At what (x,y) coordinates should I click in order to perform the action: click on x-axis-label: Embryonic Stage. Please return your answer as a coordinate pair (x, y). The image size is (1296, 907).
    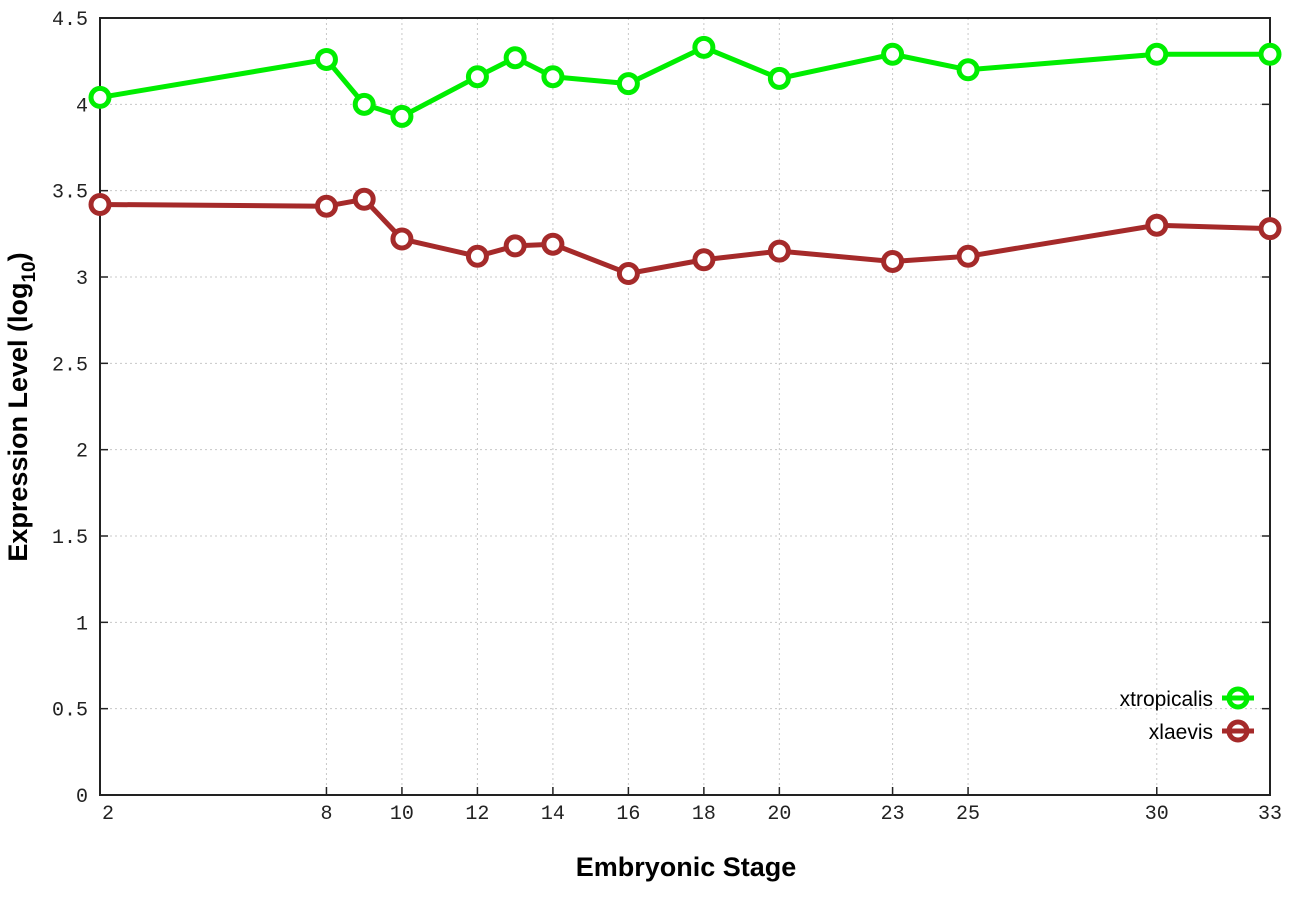
    Looking at the image, I should click on (686, 867).